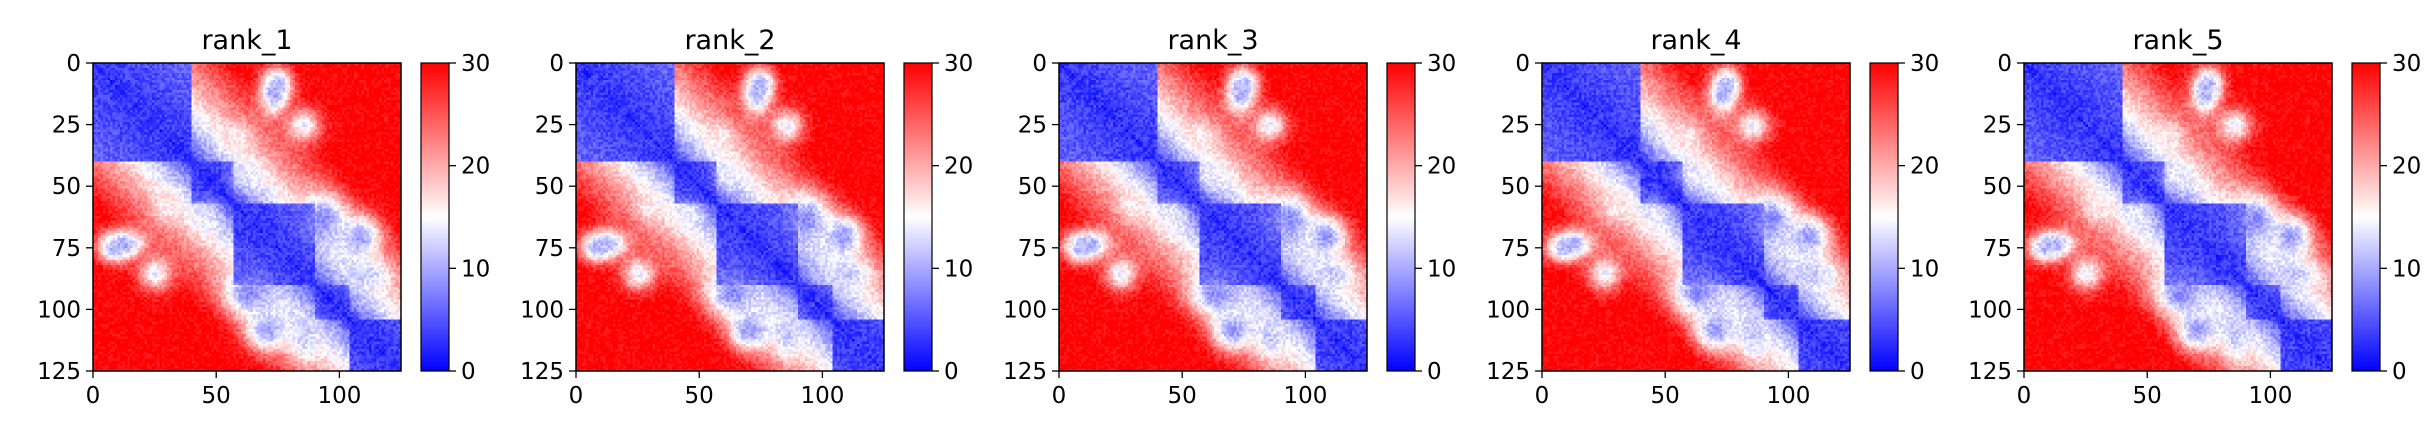  Describe the element at coordinates (246, 40) in the screenshot. I see `panel-title: rank_1` at that location.